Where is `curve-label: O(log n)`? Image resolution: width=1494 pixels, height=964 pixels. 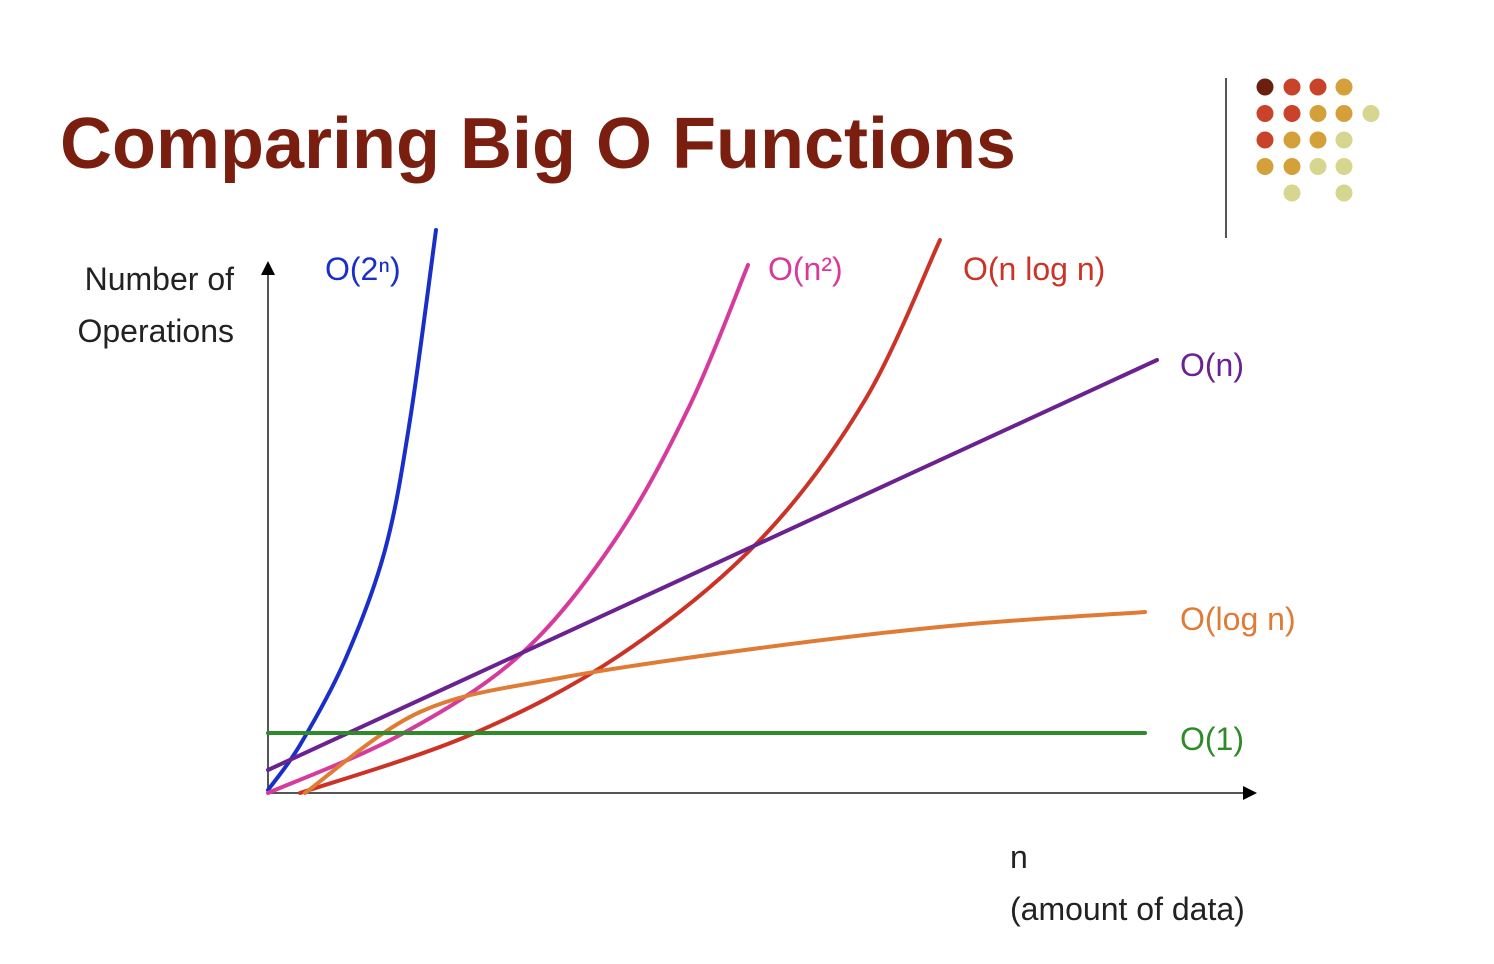 curve-label: O(log n) is located at coordinates (1238, 619).